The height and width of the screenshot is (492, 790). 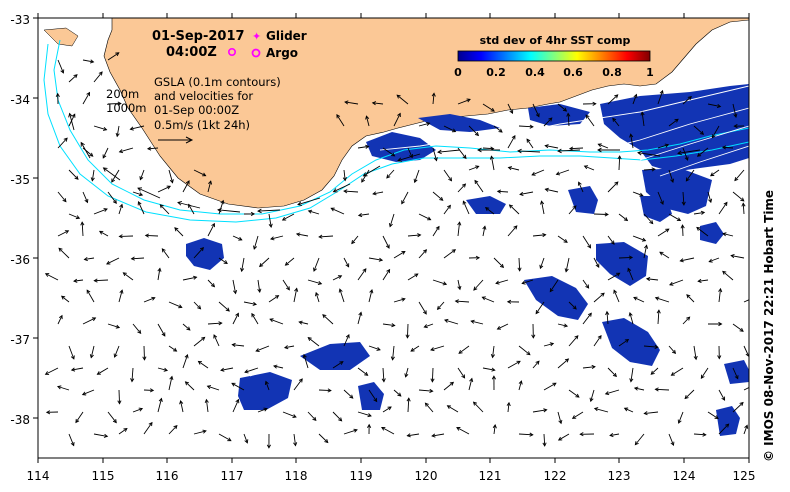 I want to click on colorbar-tick: 0, so click(x=458, y=72).